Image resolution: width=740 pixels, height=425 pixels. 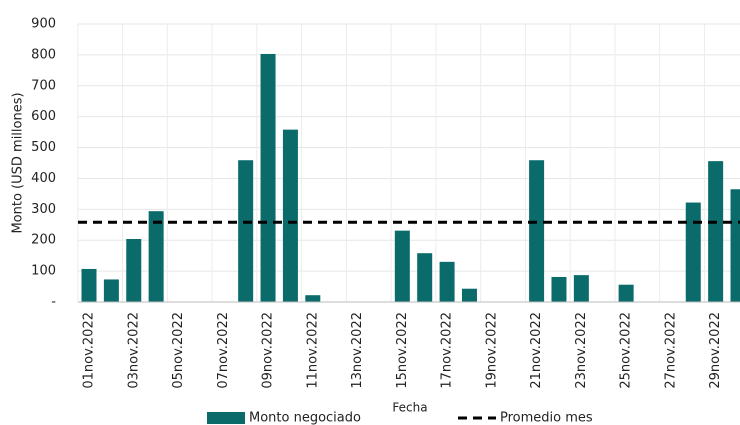 What do you see at coordinates (43, 240) in the screenshot?
I see `y-tick-label: 200` at bounding box center [43, 240].